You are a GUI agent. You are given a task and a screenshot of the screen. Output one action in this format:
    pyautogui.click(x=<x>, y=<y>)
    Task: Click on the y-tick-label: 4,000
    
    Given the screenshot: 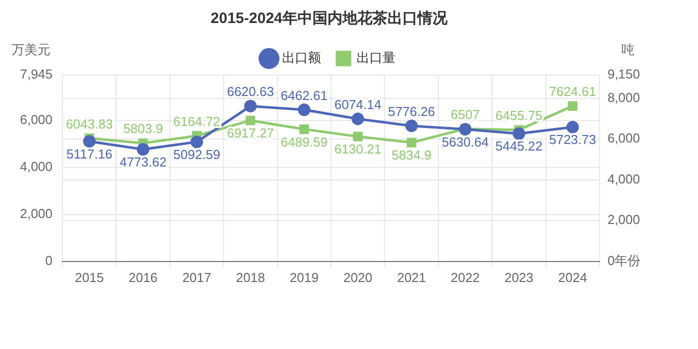 What is the action you would take?
    pyautogui.click(x=36, y=166)
    